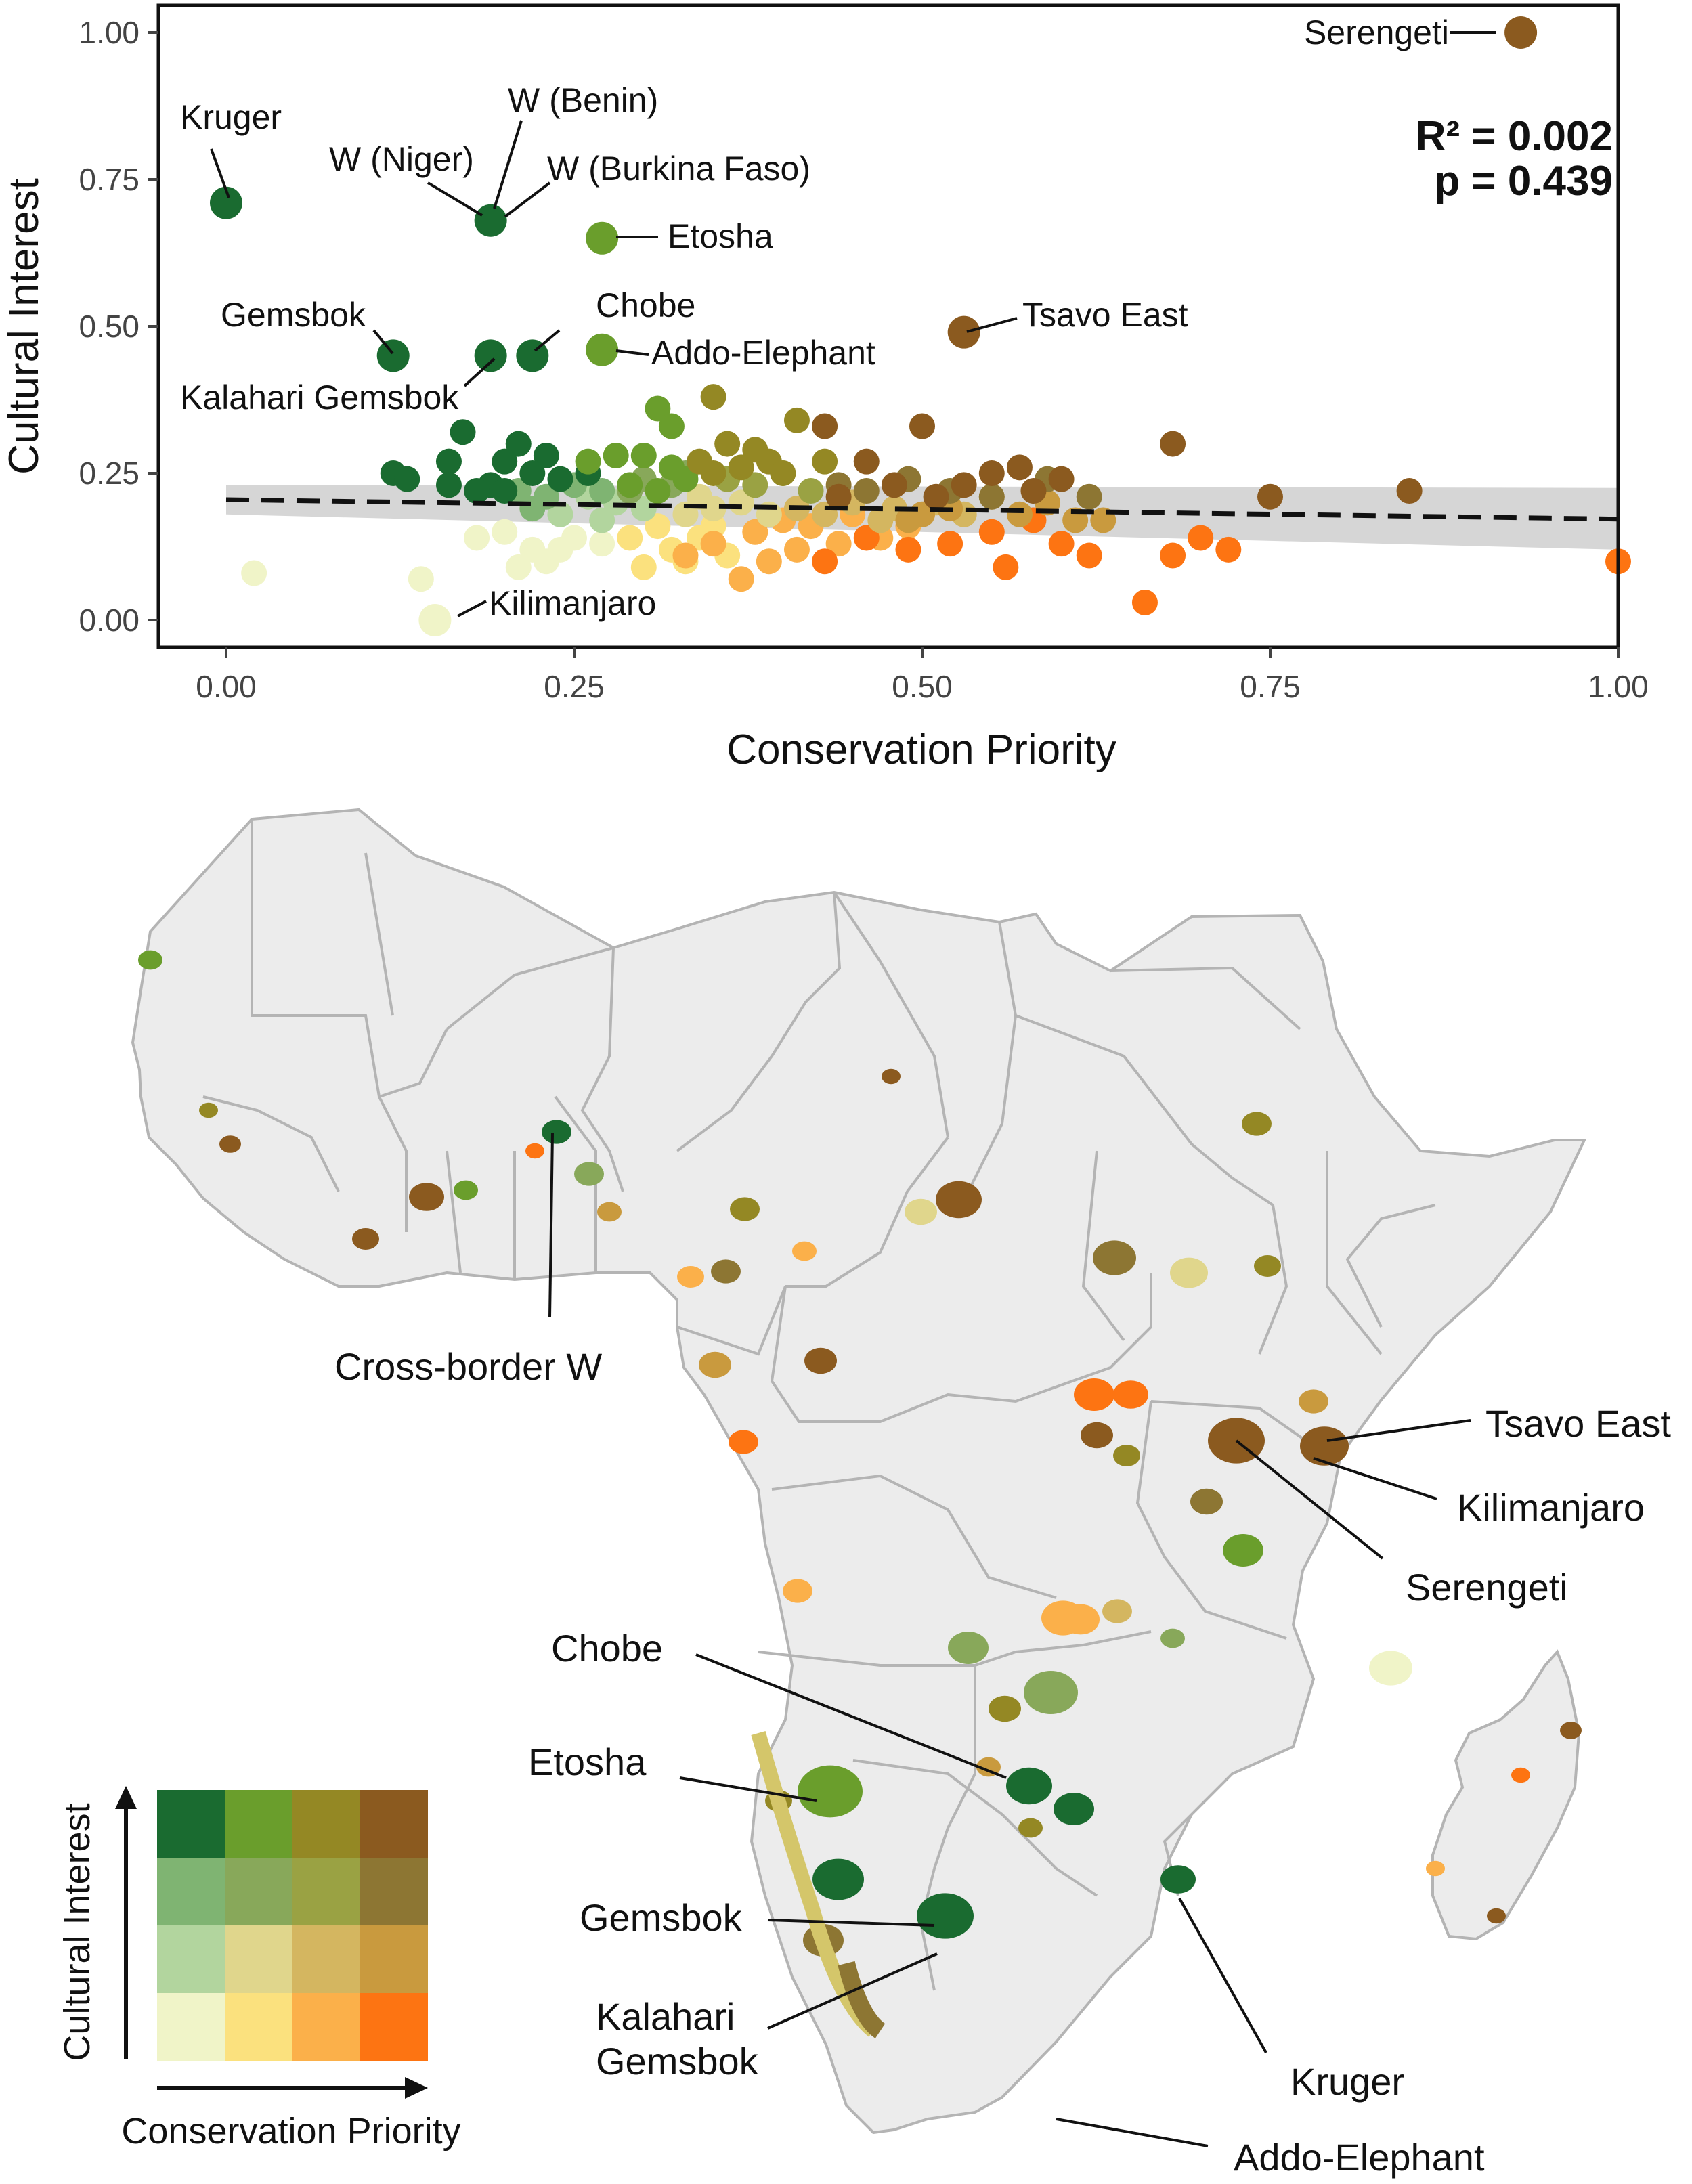  I want to click on y-axis-title: Cultural Interest, so click(24, 326).